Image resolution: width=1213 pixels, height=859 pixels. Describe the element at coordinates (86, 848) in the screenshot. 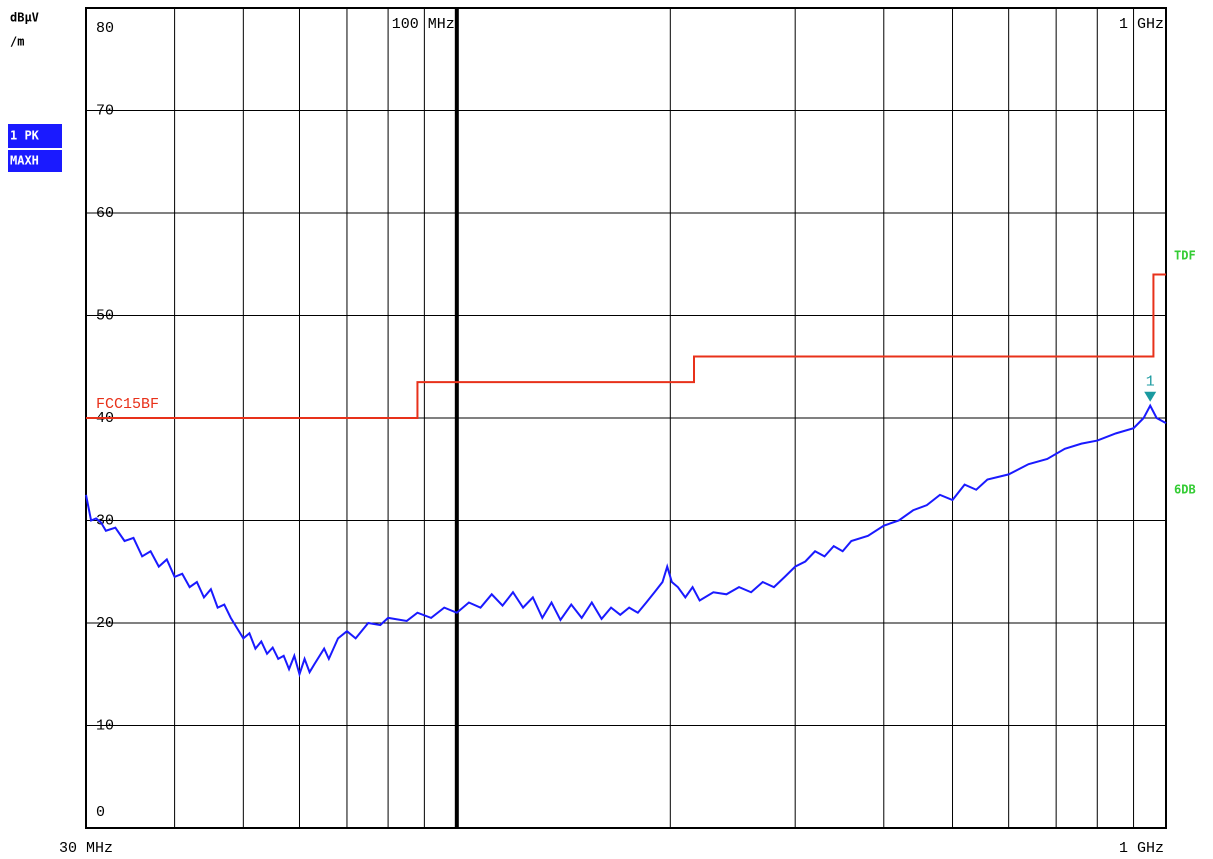

I see `x-axis-start-label: 30 MHz` at that location.